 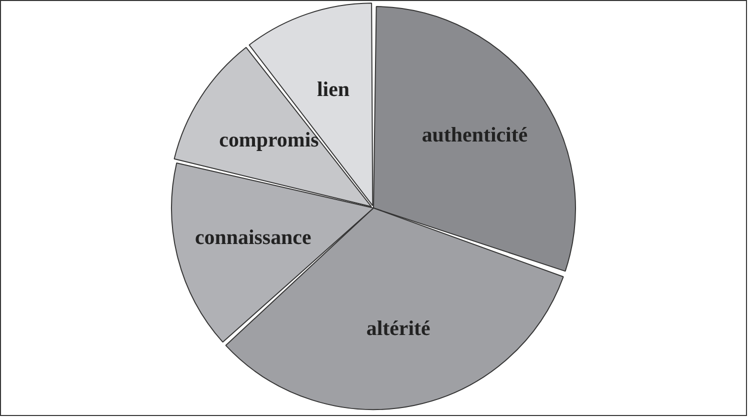 What do you see at coordinates (398, 328) in the screenshot?
I see `slice-label: altérité` at bounding box center [398, 328].